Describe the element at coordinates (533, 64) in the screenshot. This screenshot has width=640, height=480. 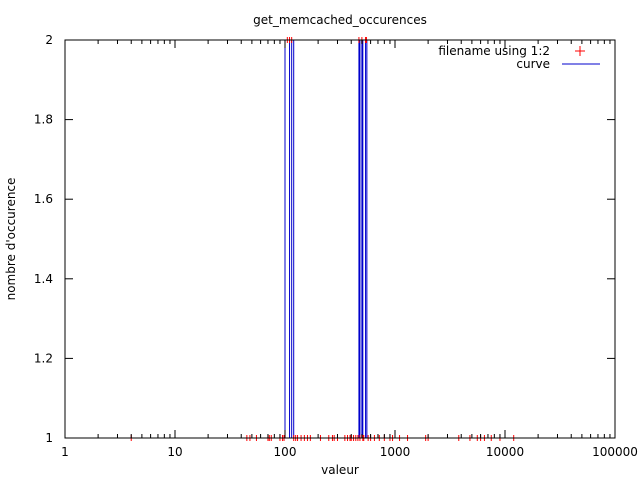
I see `legend-label-curve: curve` at that location.